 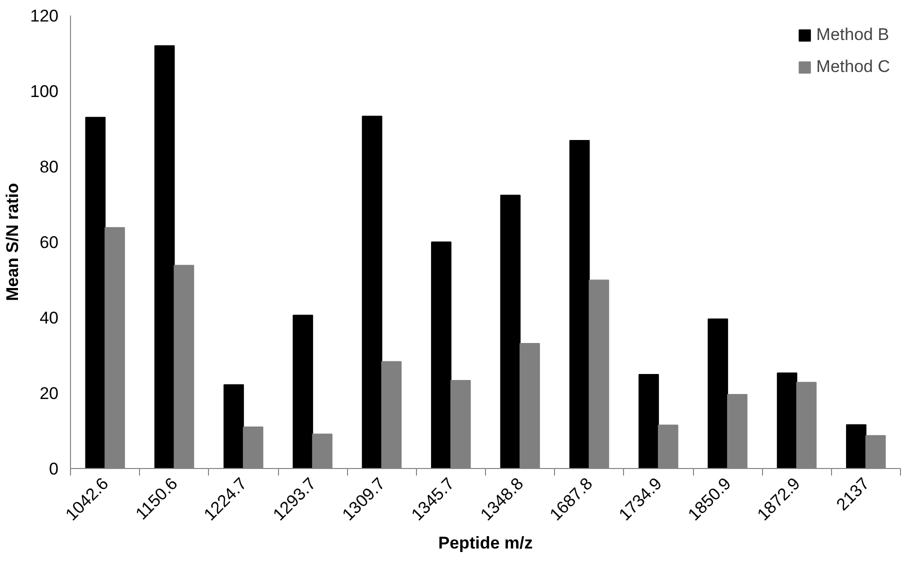 What do you see at coordinates (853, 35) in the screenshot?
I see `legend-label: Method B` at bounding box center [853, 35].